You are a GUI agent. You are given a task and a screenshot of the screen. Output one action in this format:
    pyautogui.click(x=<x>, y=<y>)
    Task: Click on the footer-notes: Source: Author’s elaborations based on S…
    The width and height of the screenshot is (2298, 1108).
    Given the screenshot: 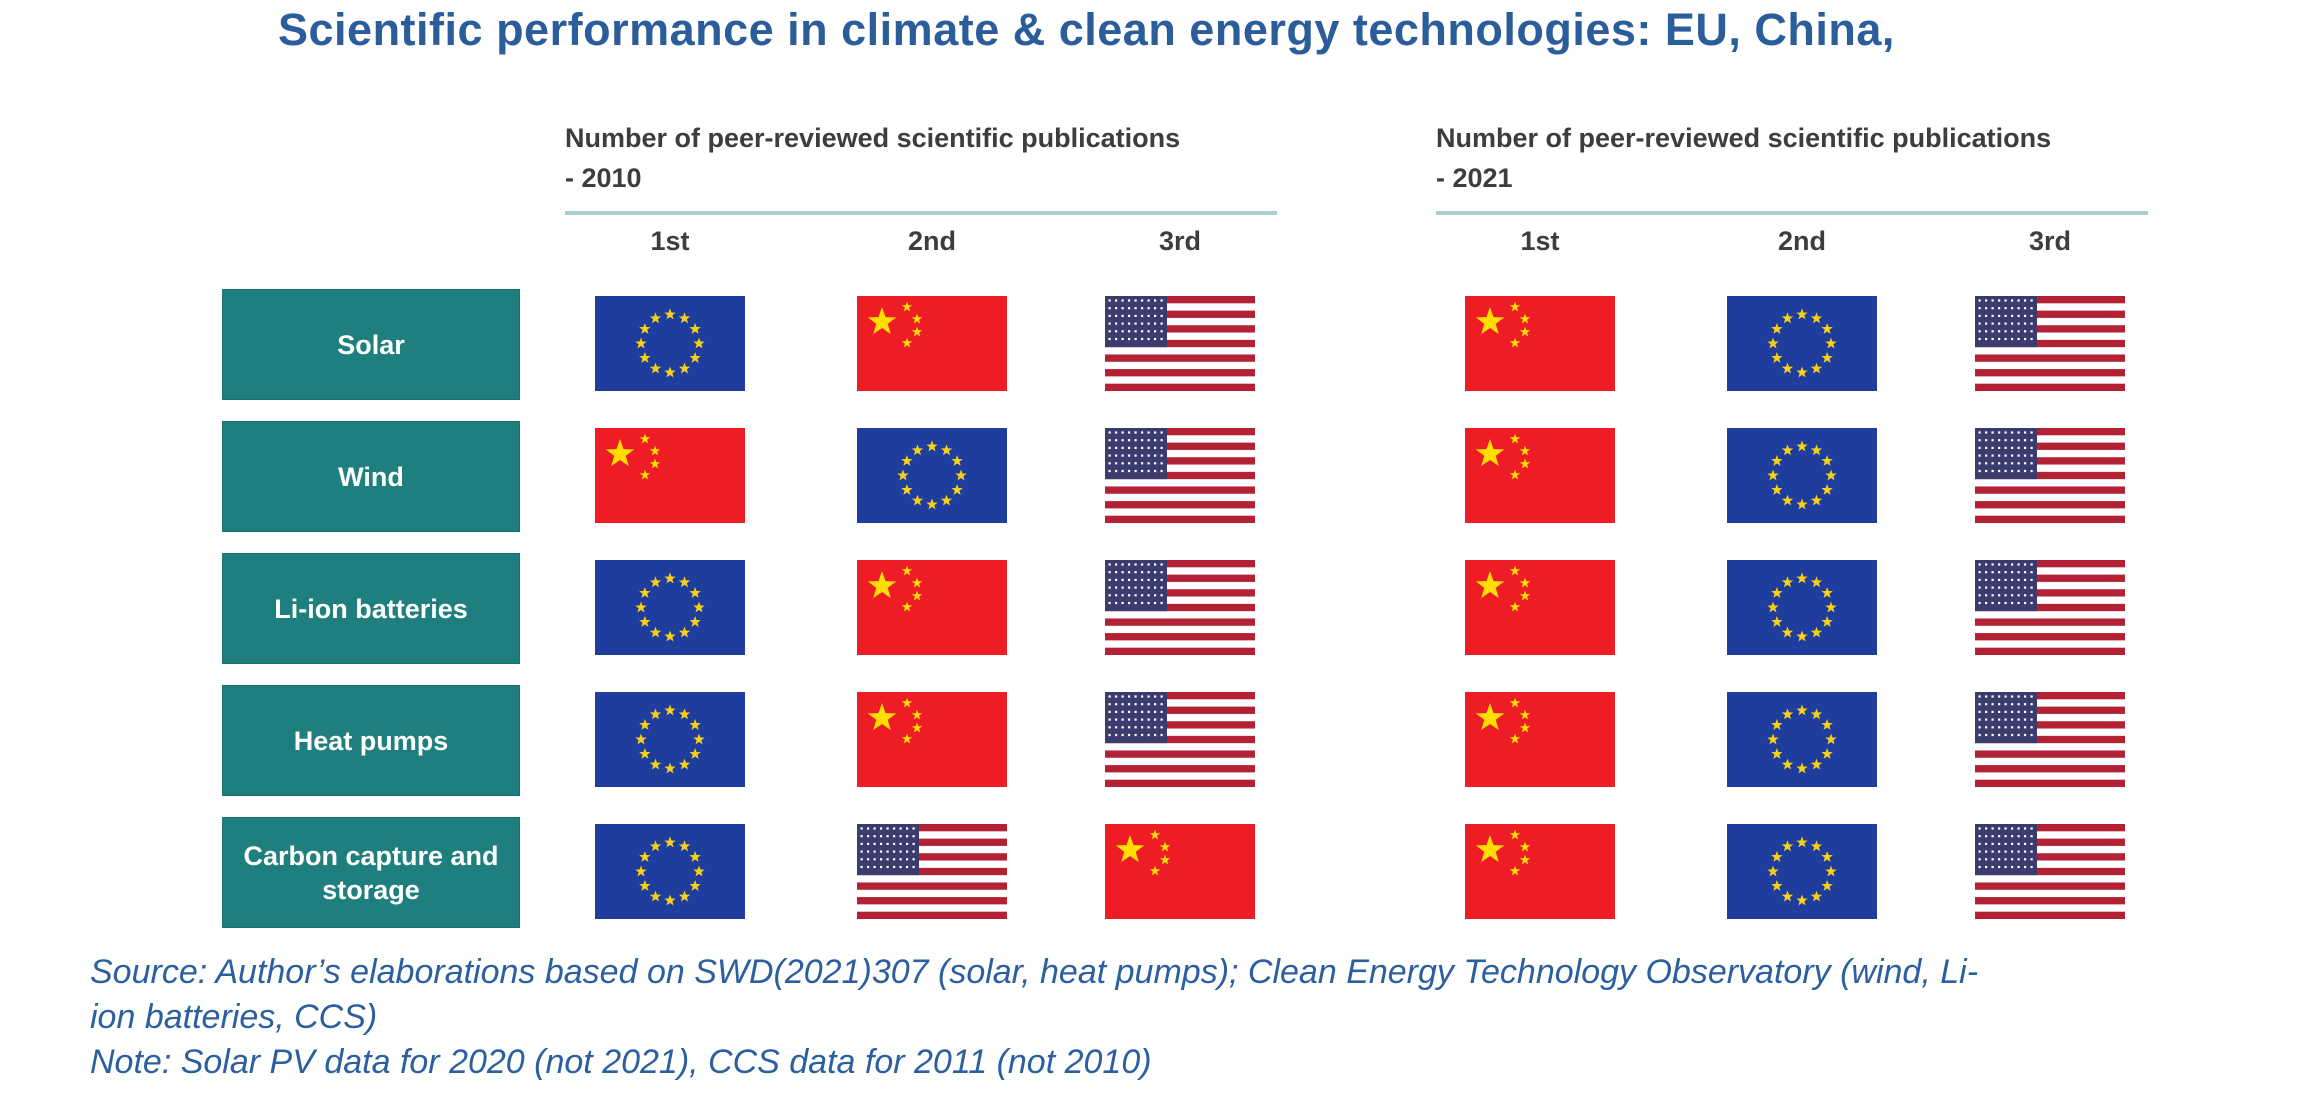 What is the action you would take?
    pyautogui.click(x=1160, y=1017)
    